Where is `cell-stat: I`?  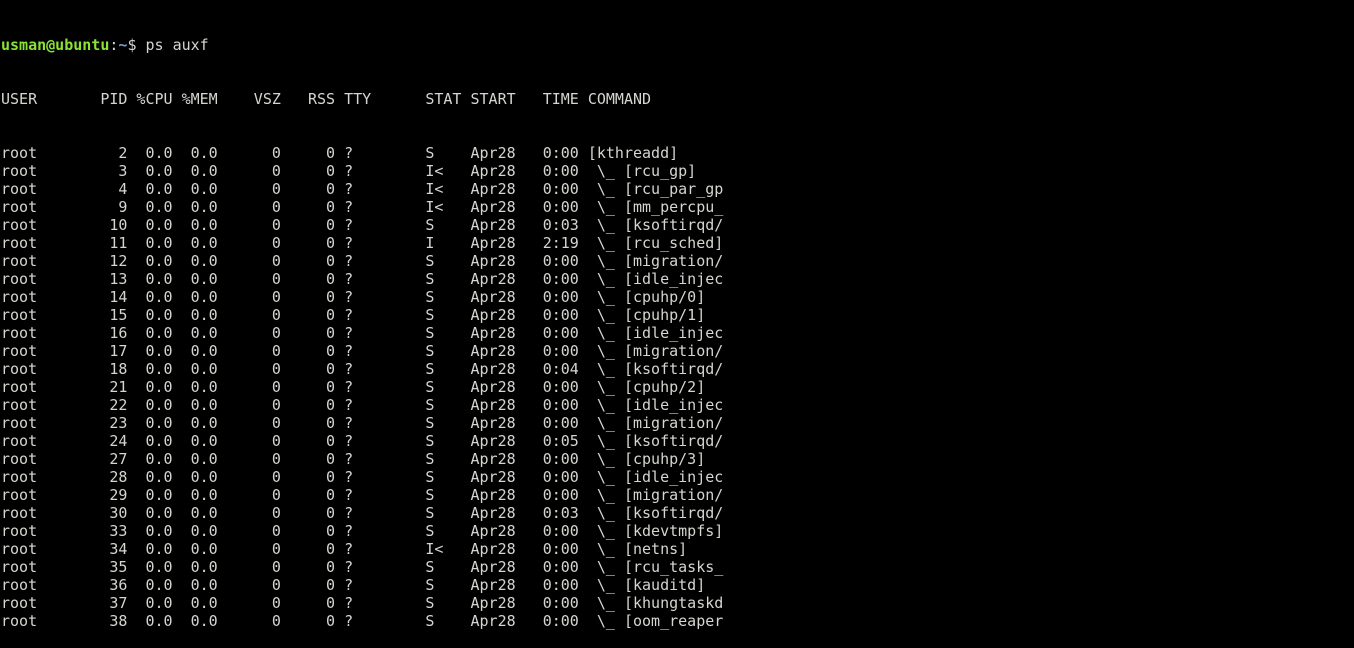
cell-stat: I is located at coordinates (430, 243).